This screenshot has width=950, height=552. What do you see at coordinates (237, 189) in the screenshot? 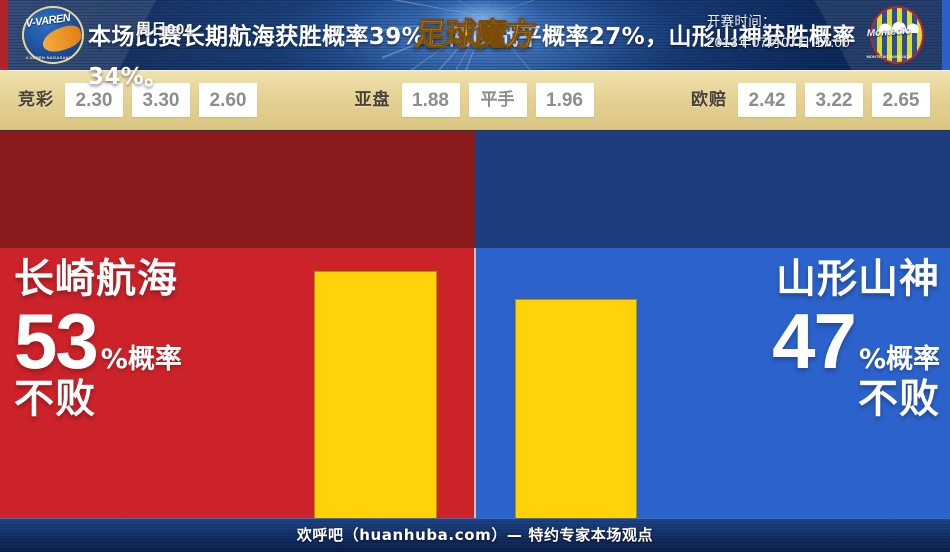
I see `summary-banner-left-bg` at bounding box center [237, 189].